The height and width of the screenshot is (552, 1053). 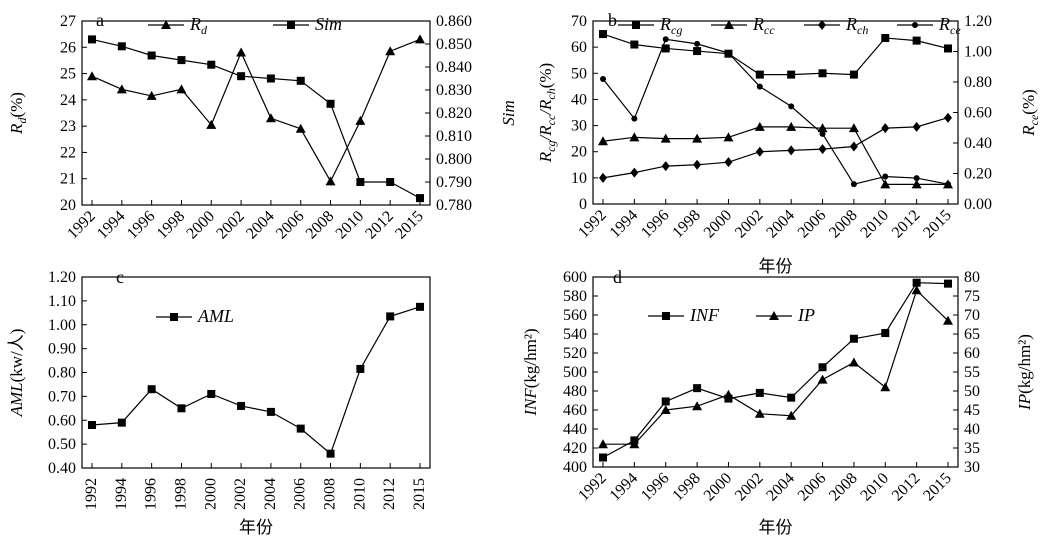 I want to click on y-tick-label: 1.20, so click(x=62, y=277).